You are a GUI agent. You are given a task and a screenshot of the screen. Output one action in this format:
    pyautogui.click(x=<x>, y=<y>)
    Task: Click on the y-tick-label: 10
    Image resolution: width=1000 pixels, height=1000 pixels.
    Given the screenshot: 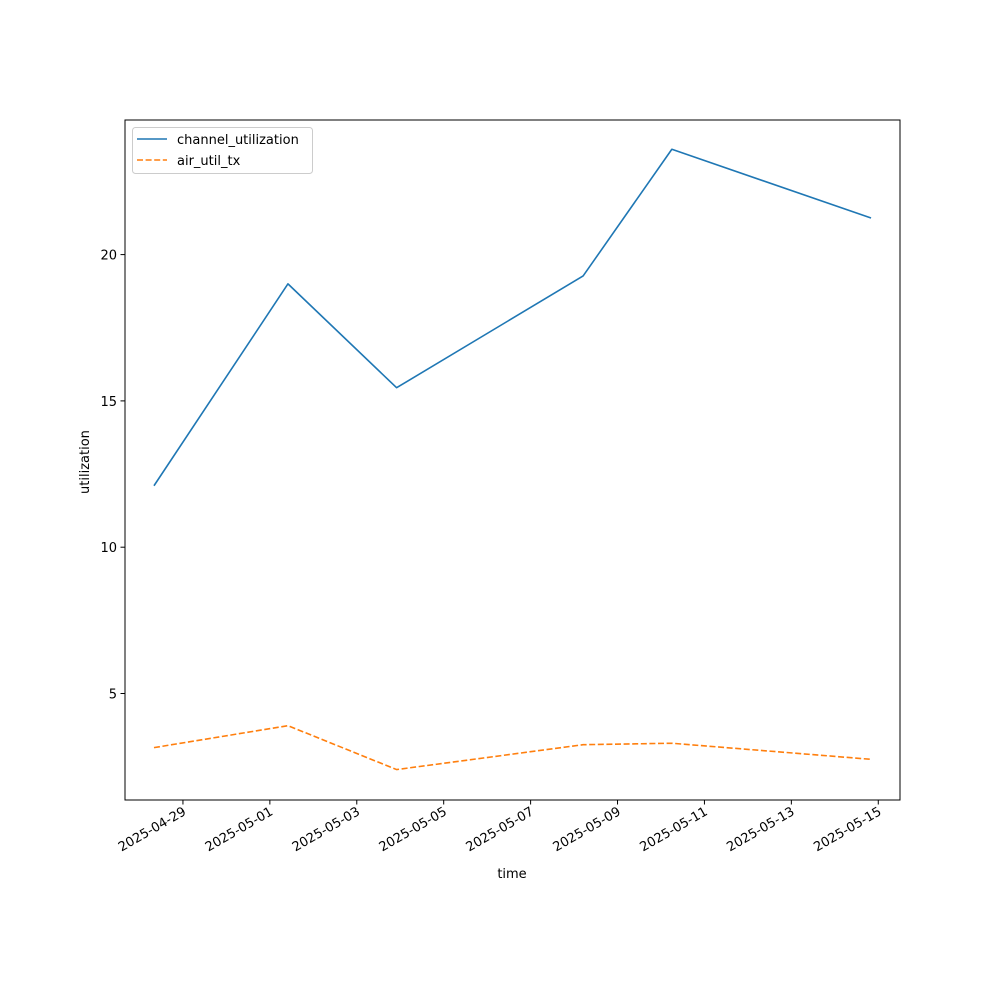 What is the action you would take?
    pyautogui.click(x=108, y=548)
    